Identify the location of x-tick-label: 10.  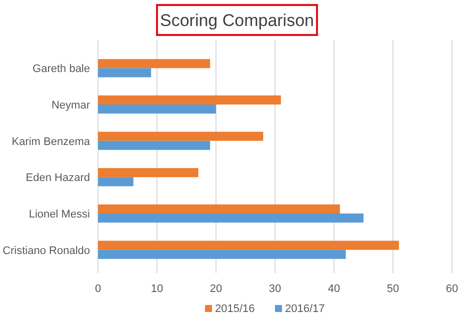
(157, 289).